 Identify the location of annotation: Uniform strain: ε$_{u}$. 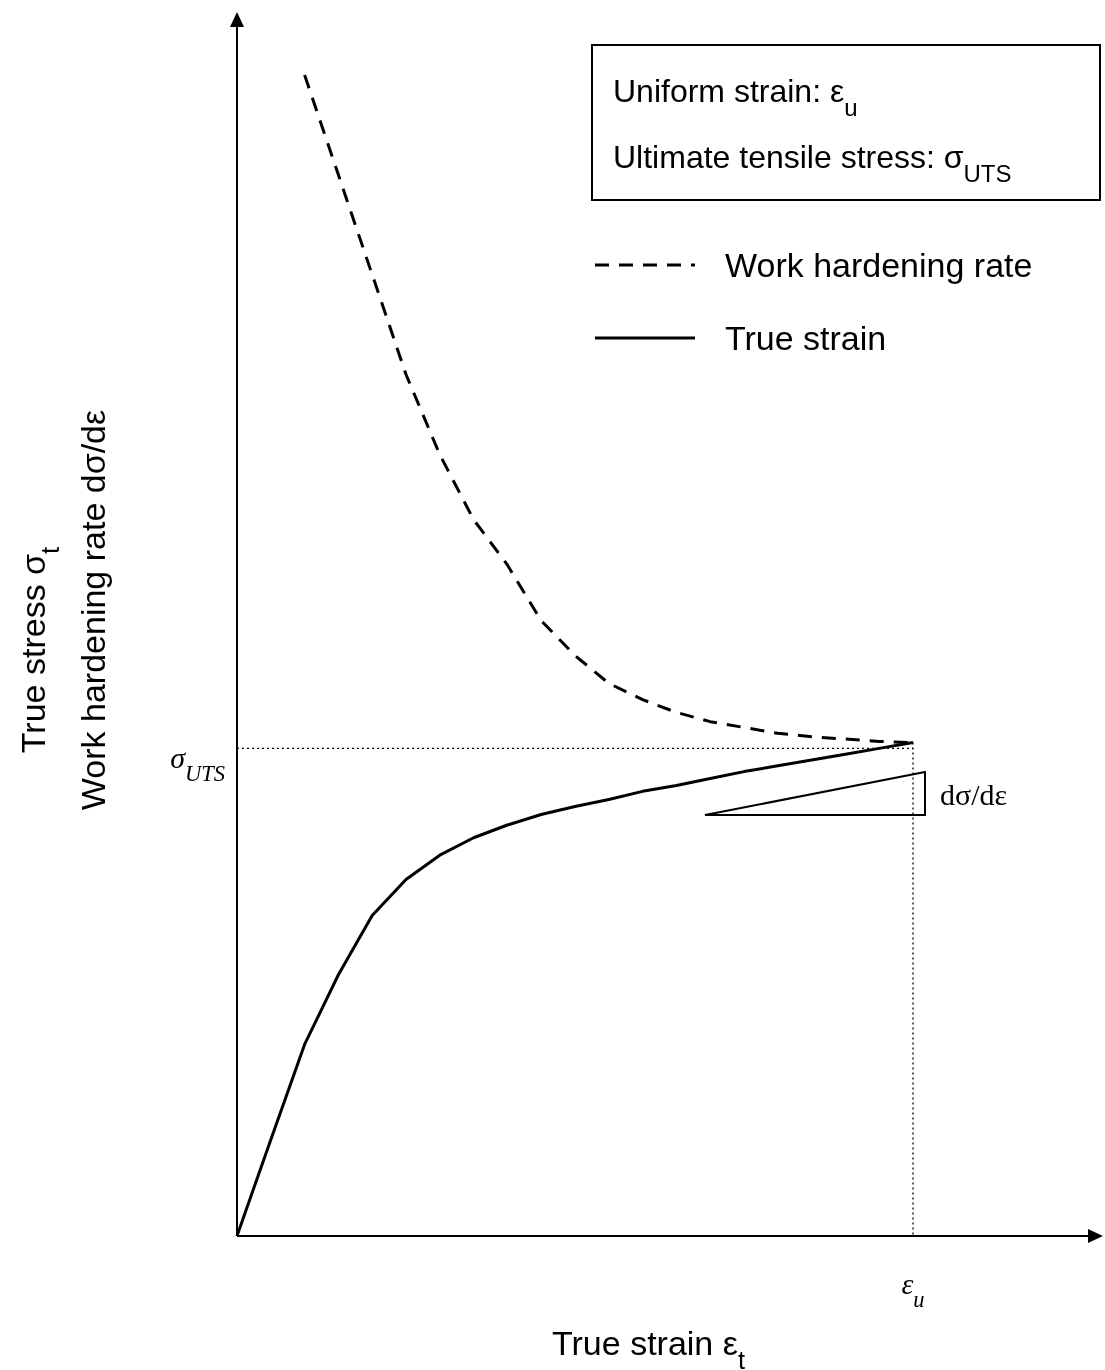
(735, 97).